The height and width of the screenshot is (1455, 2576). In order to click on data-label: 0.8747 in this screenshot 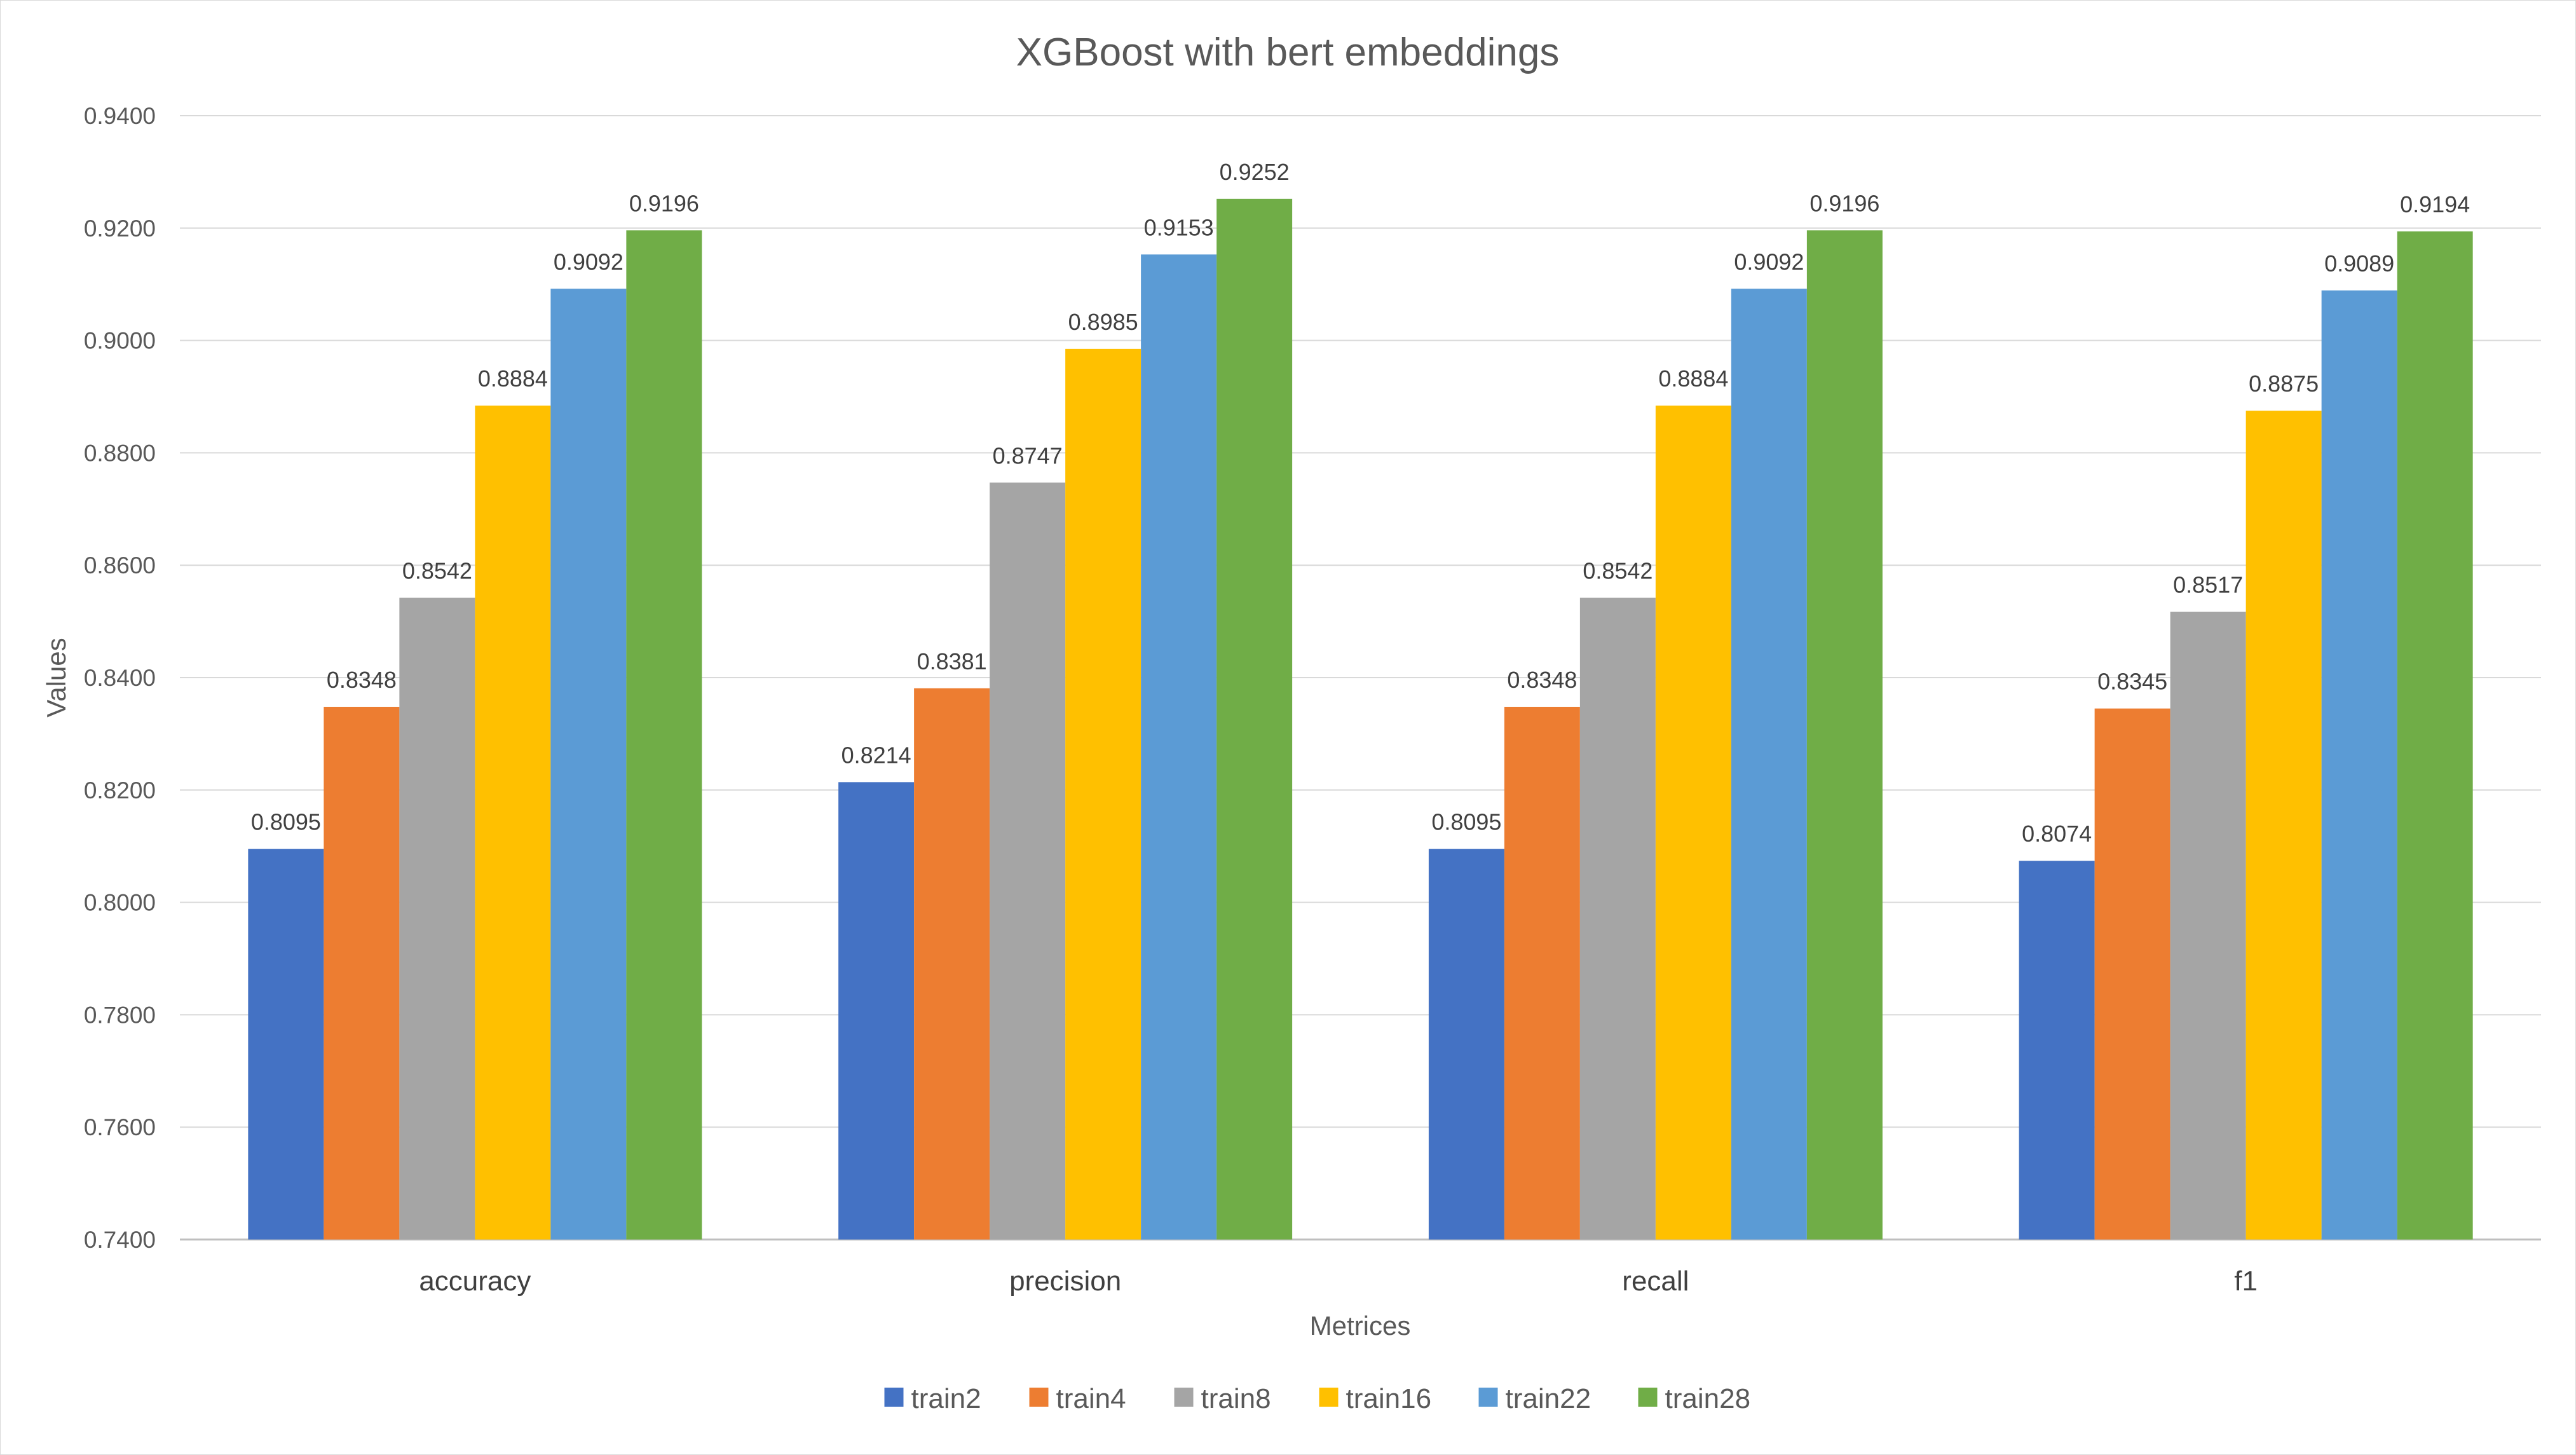, I will do `click(1028, 455)`.